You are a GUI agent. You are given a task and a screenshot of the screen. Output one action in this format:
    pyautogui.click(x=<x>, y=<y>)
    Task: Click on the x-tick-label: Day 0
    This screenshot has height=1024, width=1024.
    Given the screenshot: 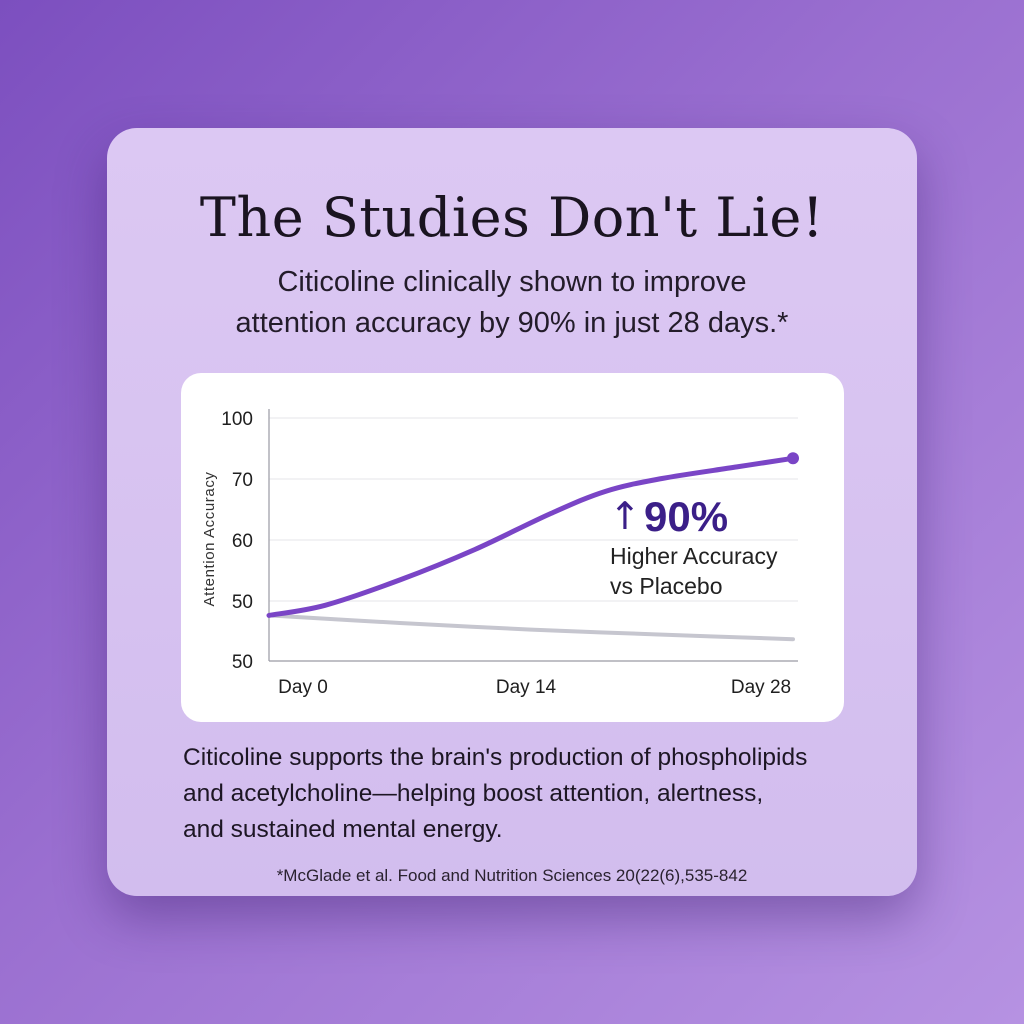 What is the action you would take?
    pyautogui.click(x=303, y=687)
    